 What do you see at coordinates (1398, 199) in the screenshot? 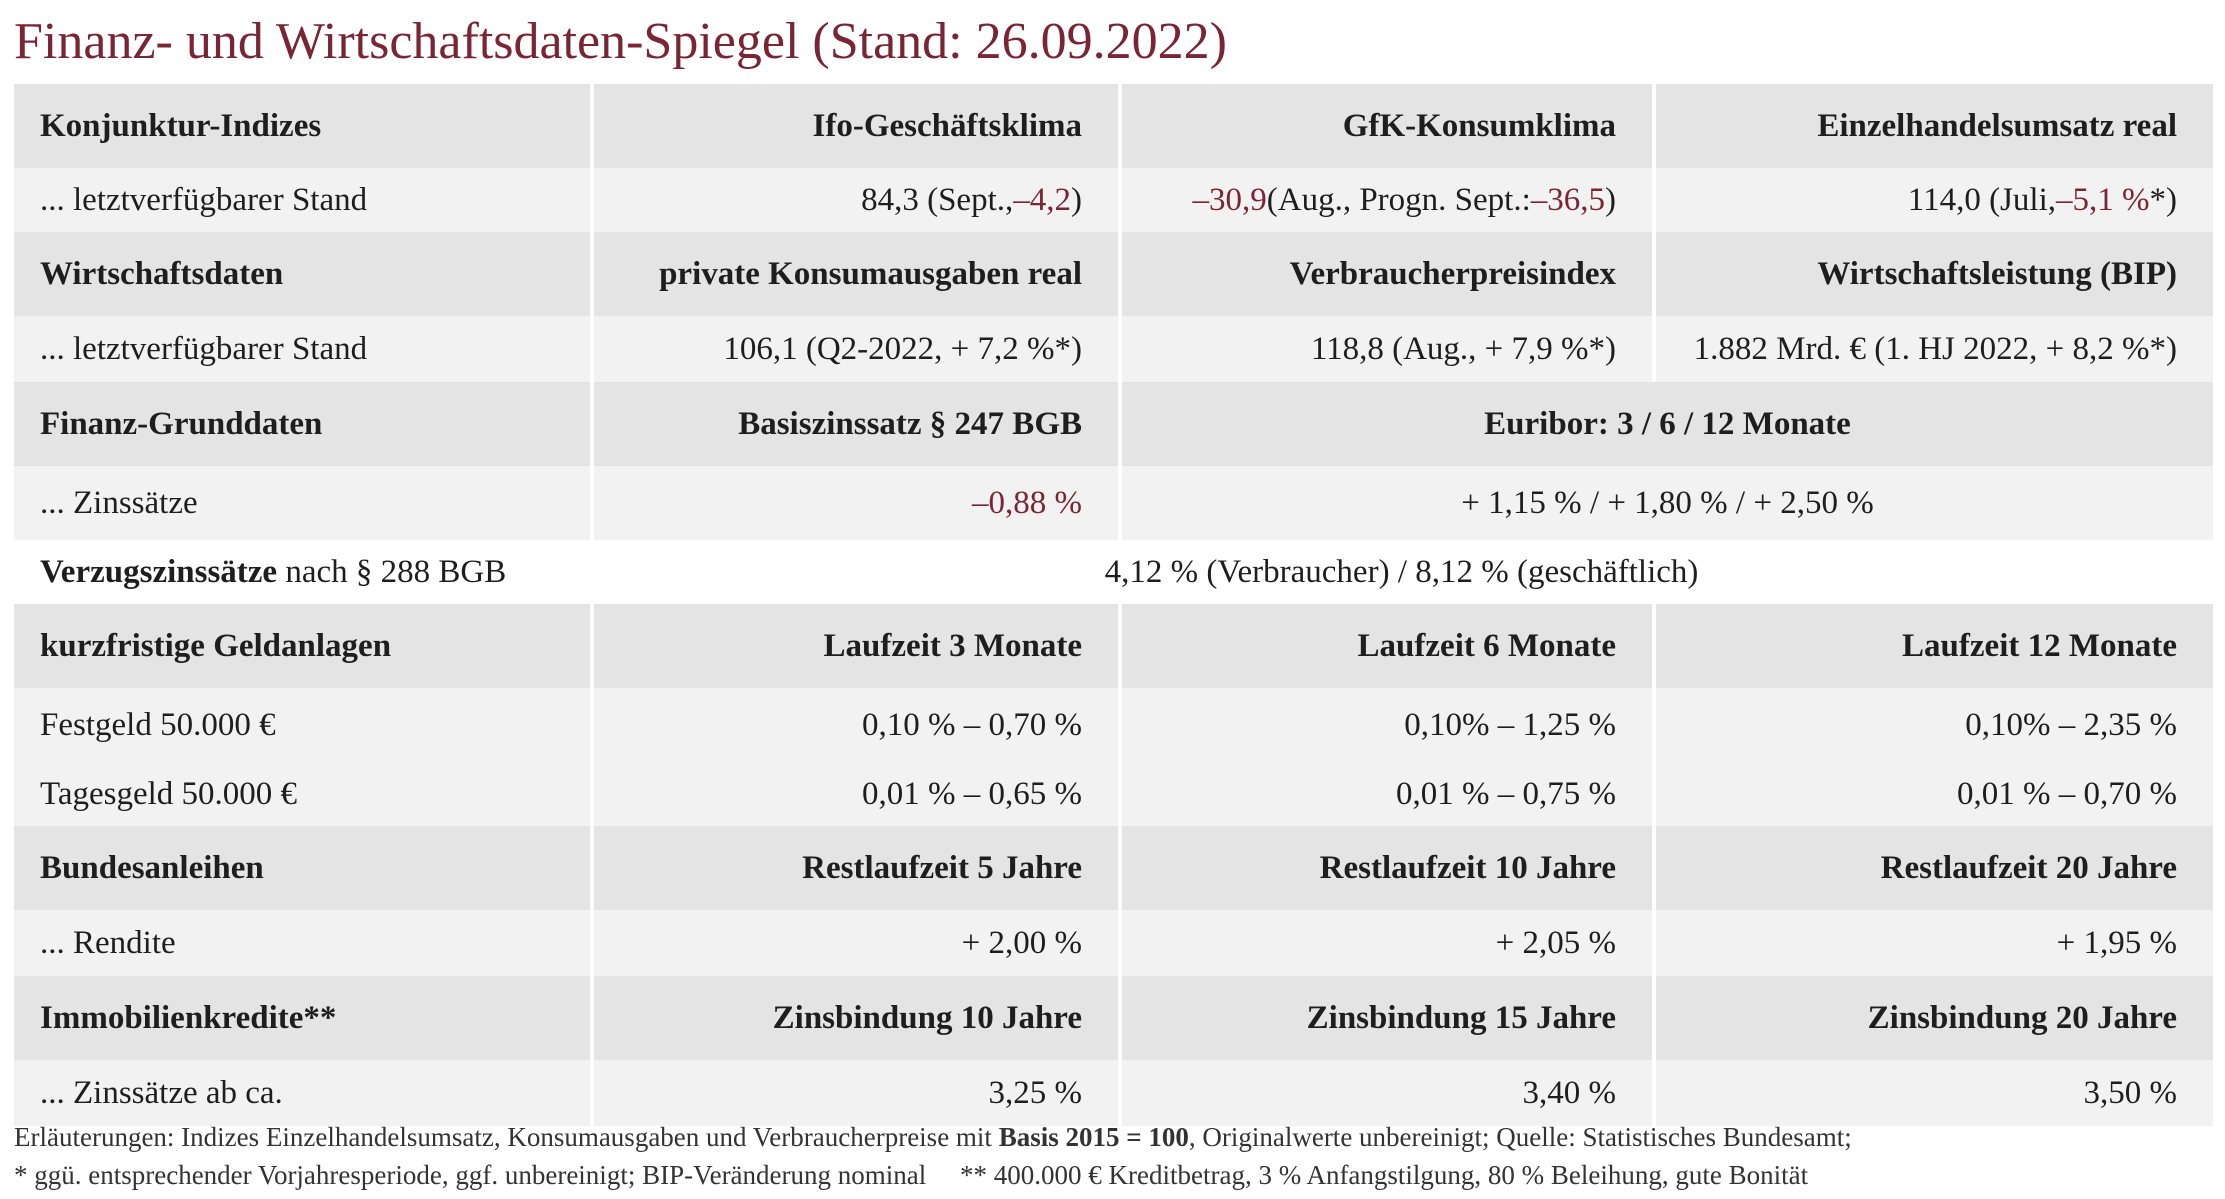
I see `gfk-mid-text: (Aug., Progn. Sept.:` at bounding box center [1398, 199].